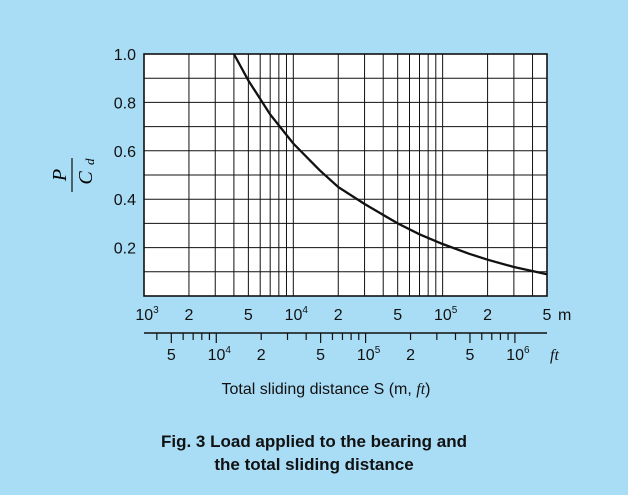 This screenshot has height=495, width=628. I want to click on x-tick-label-m: 10⁵, so click(446, 314).